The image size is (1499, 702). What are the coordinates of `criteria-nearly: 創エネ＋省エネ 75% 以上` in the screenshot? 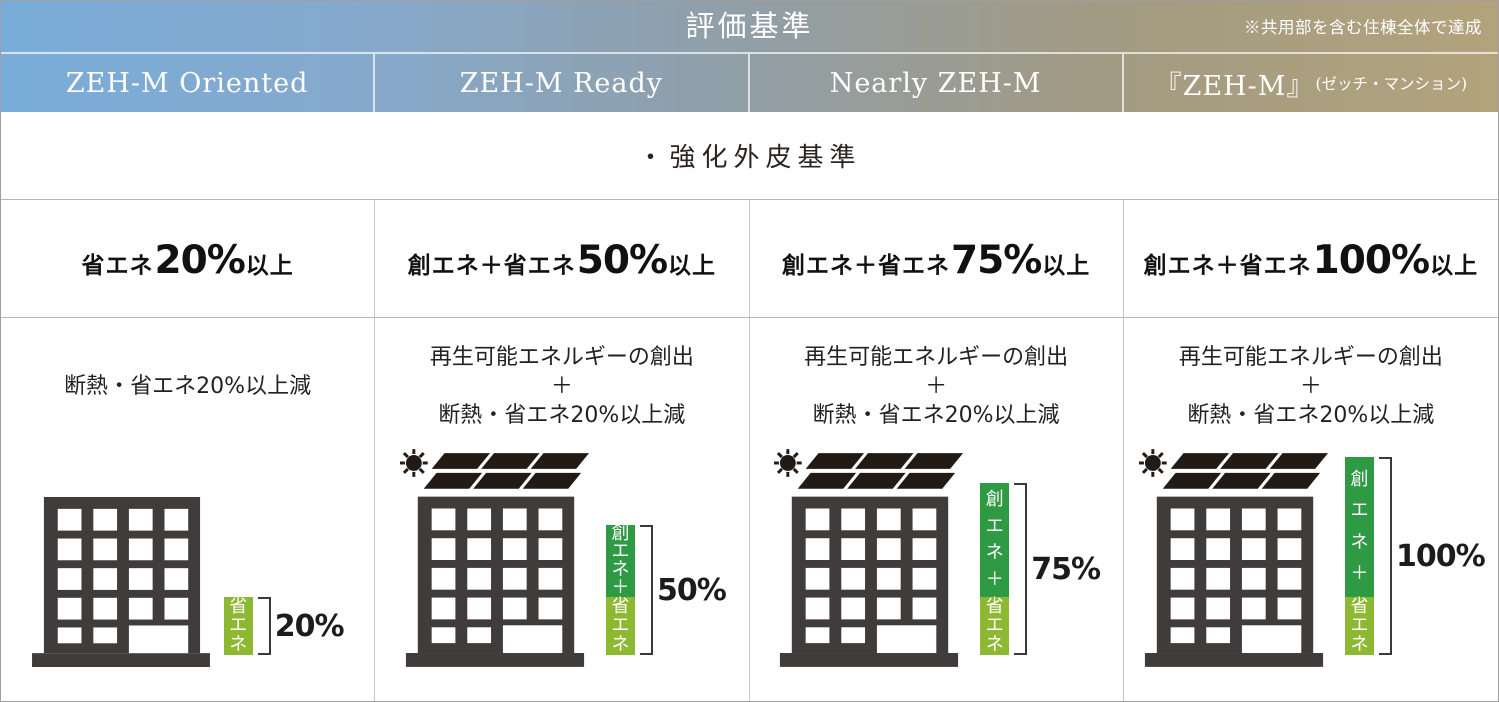 It's located at (937, 258).